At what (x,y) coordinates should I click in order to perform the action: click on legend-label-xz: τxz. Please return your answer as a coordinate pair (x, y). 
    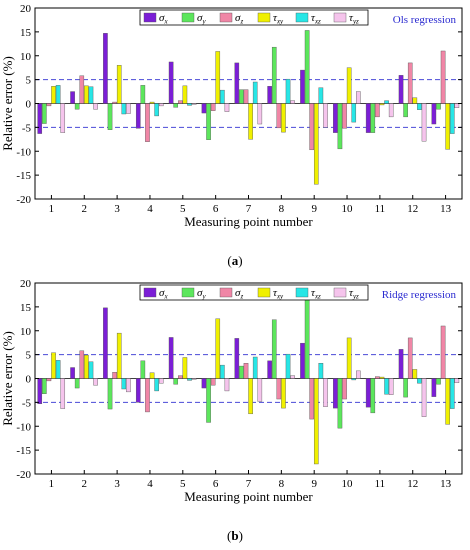
    Looking at the image, I should click on (316, 19).